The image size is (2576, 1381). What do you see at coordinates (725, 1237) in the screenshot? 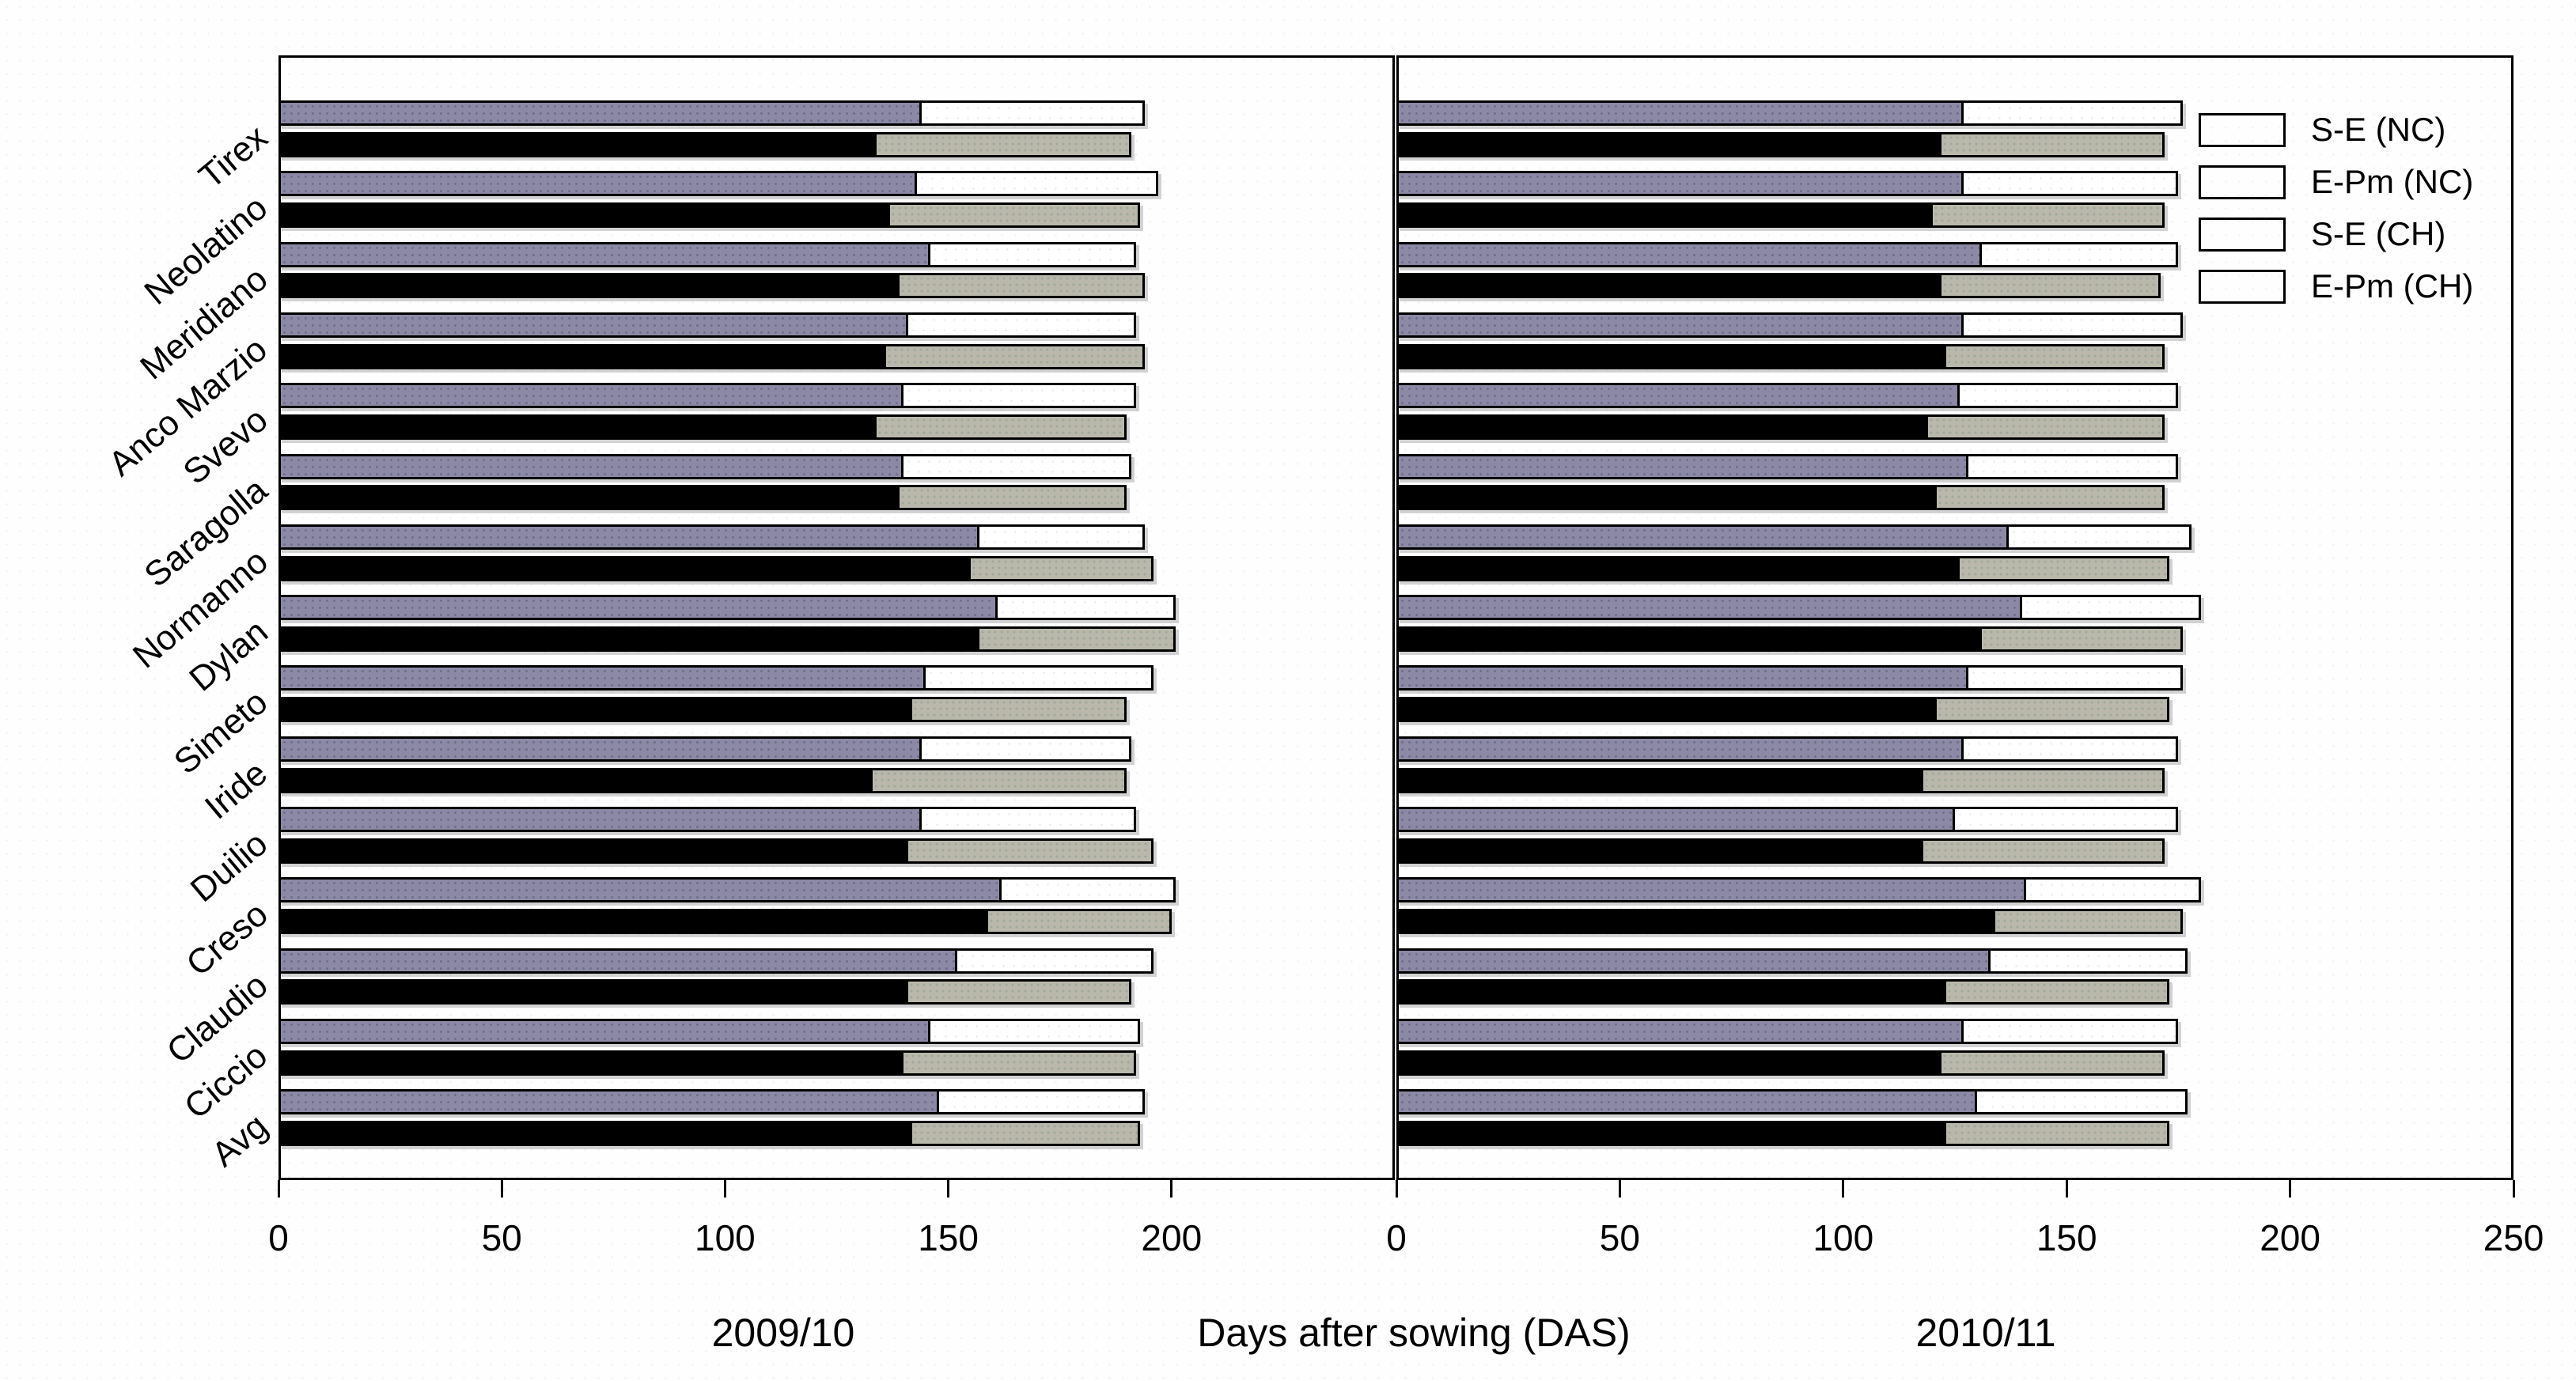
I see `x-tick-label-2009-10-100: 100` at bounding box center [725, 1237].